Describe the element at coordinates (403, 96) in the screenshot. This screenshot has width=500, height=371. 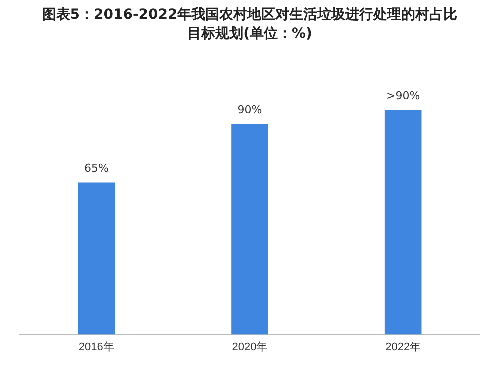
I see `data-label: >90%` at that location.